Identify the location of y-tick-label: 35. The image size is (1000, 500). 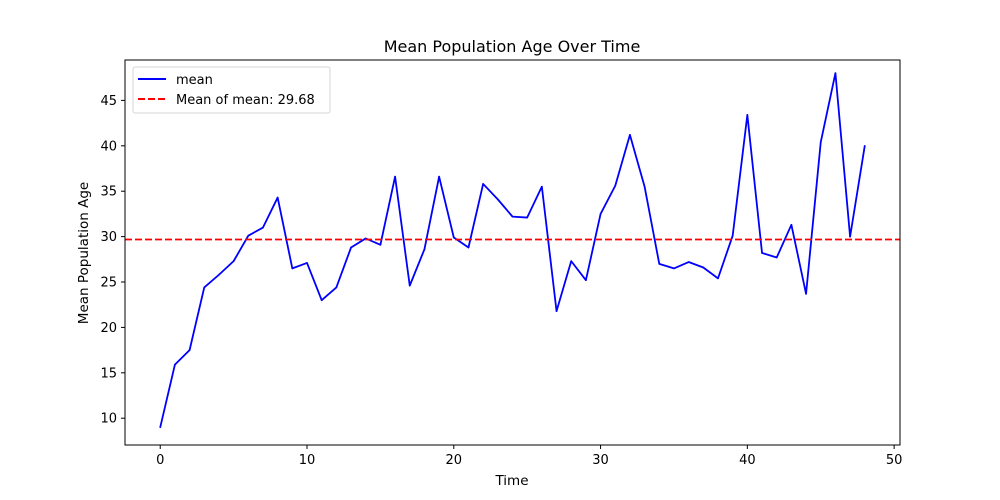
(108, 192).